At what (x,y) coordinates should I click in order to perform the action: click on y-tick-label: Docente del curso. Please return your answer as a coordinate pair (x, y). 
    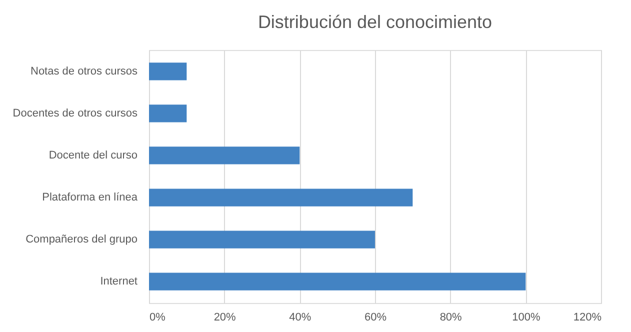
    Looking at the image, I should click on (93, 155).